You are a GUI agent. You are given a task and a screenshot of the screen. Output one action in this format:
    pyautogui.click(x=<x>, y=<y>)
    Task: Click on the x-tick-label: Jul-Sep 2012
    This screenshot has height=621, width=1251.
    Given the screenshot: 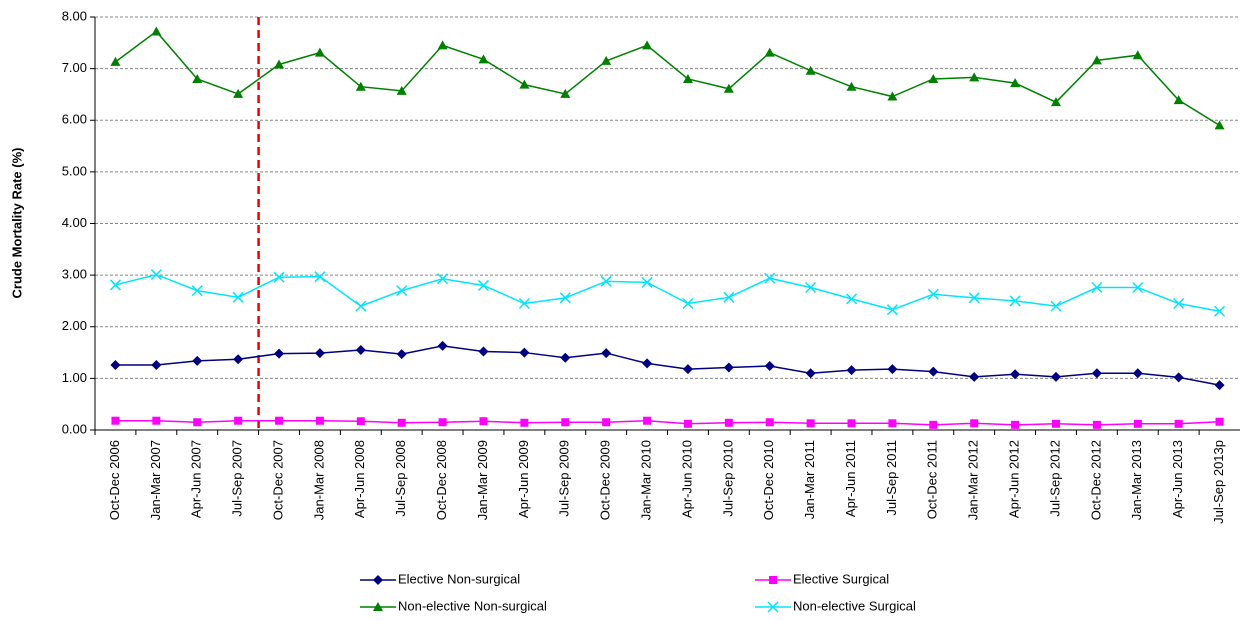 What is the action you would take?
    pyautogui.click(x=1054, y=478)
    